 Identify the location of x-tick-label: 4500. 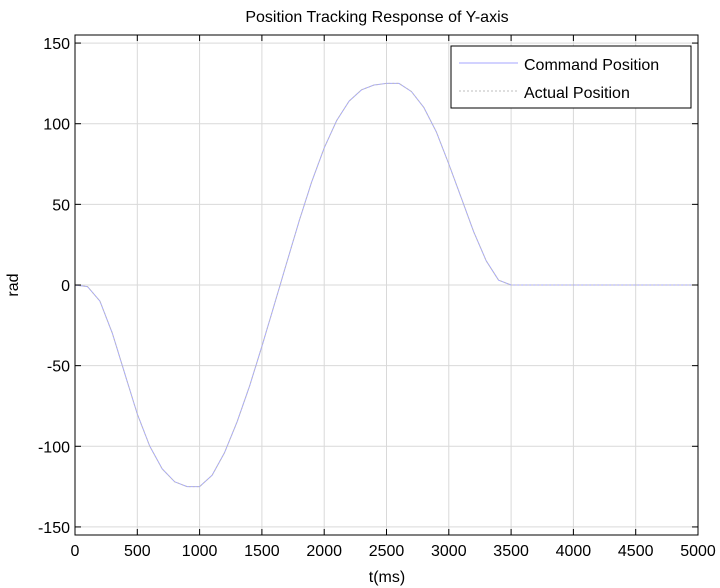
(636, 551).